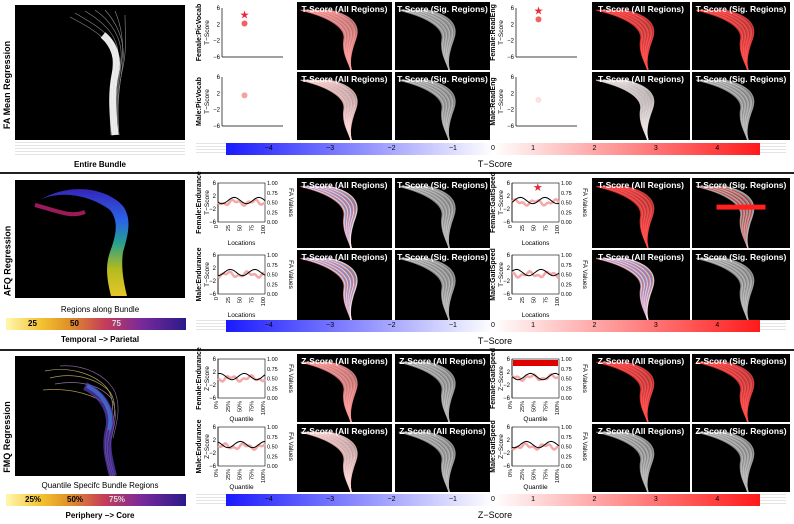  I want to click on row2-scale-tick: 25, so click(32, 323).